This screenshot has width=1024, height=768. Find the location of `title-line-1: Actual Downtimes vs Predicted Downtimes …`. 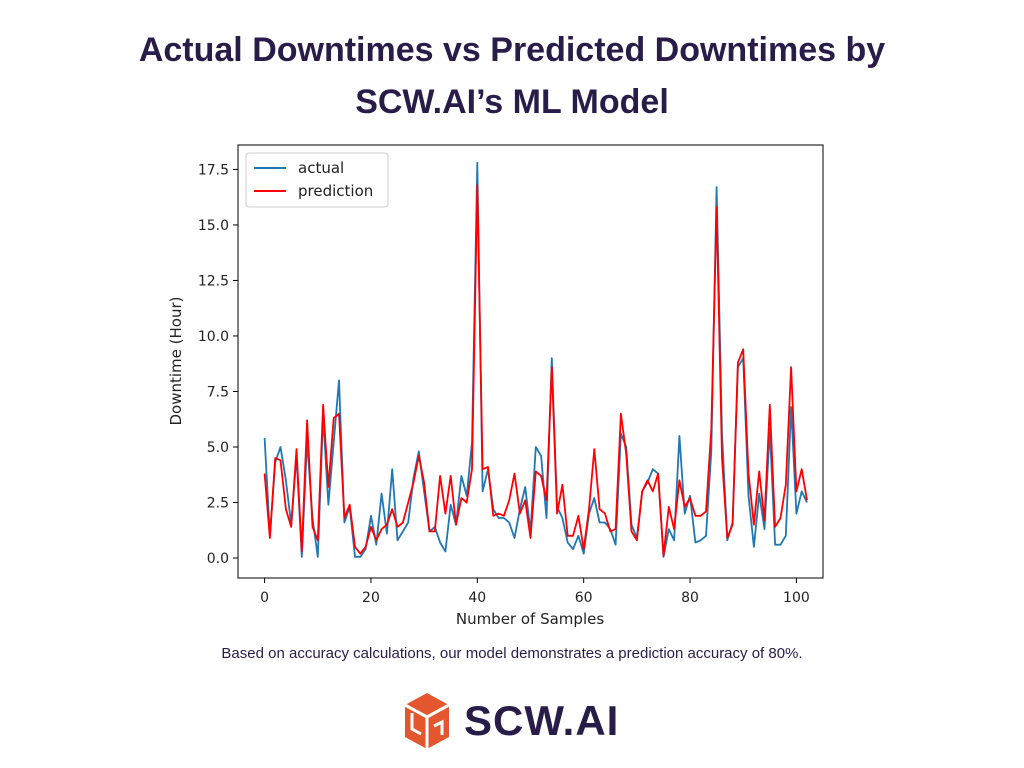

title-line-1: Actual Downtimes vs Predicted Downtimes … is located at coordinates (512, 50).